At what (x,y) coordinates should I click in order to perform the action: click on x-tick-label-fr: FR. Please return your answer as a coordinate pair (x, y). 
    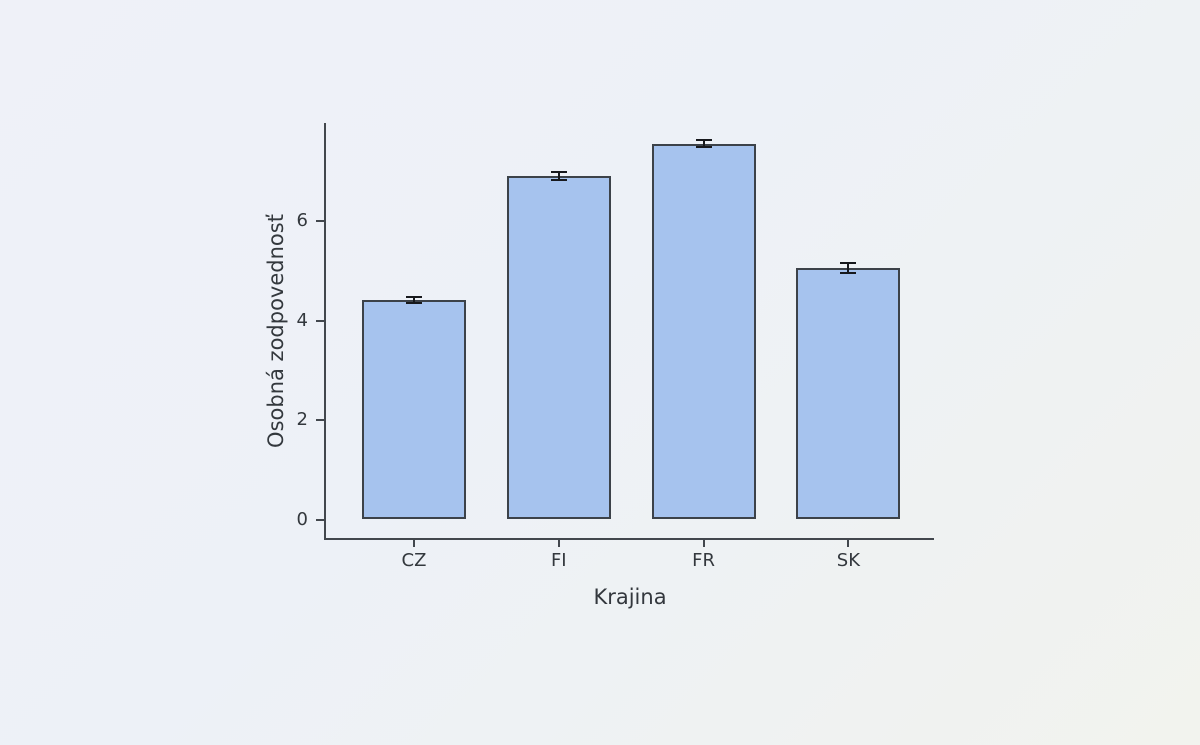
    Looking at the image, I should click on (704, 560).